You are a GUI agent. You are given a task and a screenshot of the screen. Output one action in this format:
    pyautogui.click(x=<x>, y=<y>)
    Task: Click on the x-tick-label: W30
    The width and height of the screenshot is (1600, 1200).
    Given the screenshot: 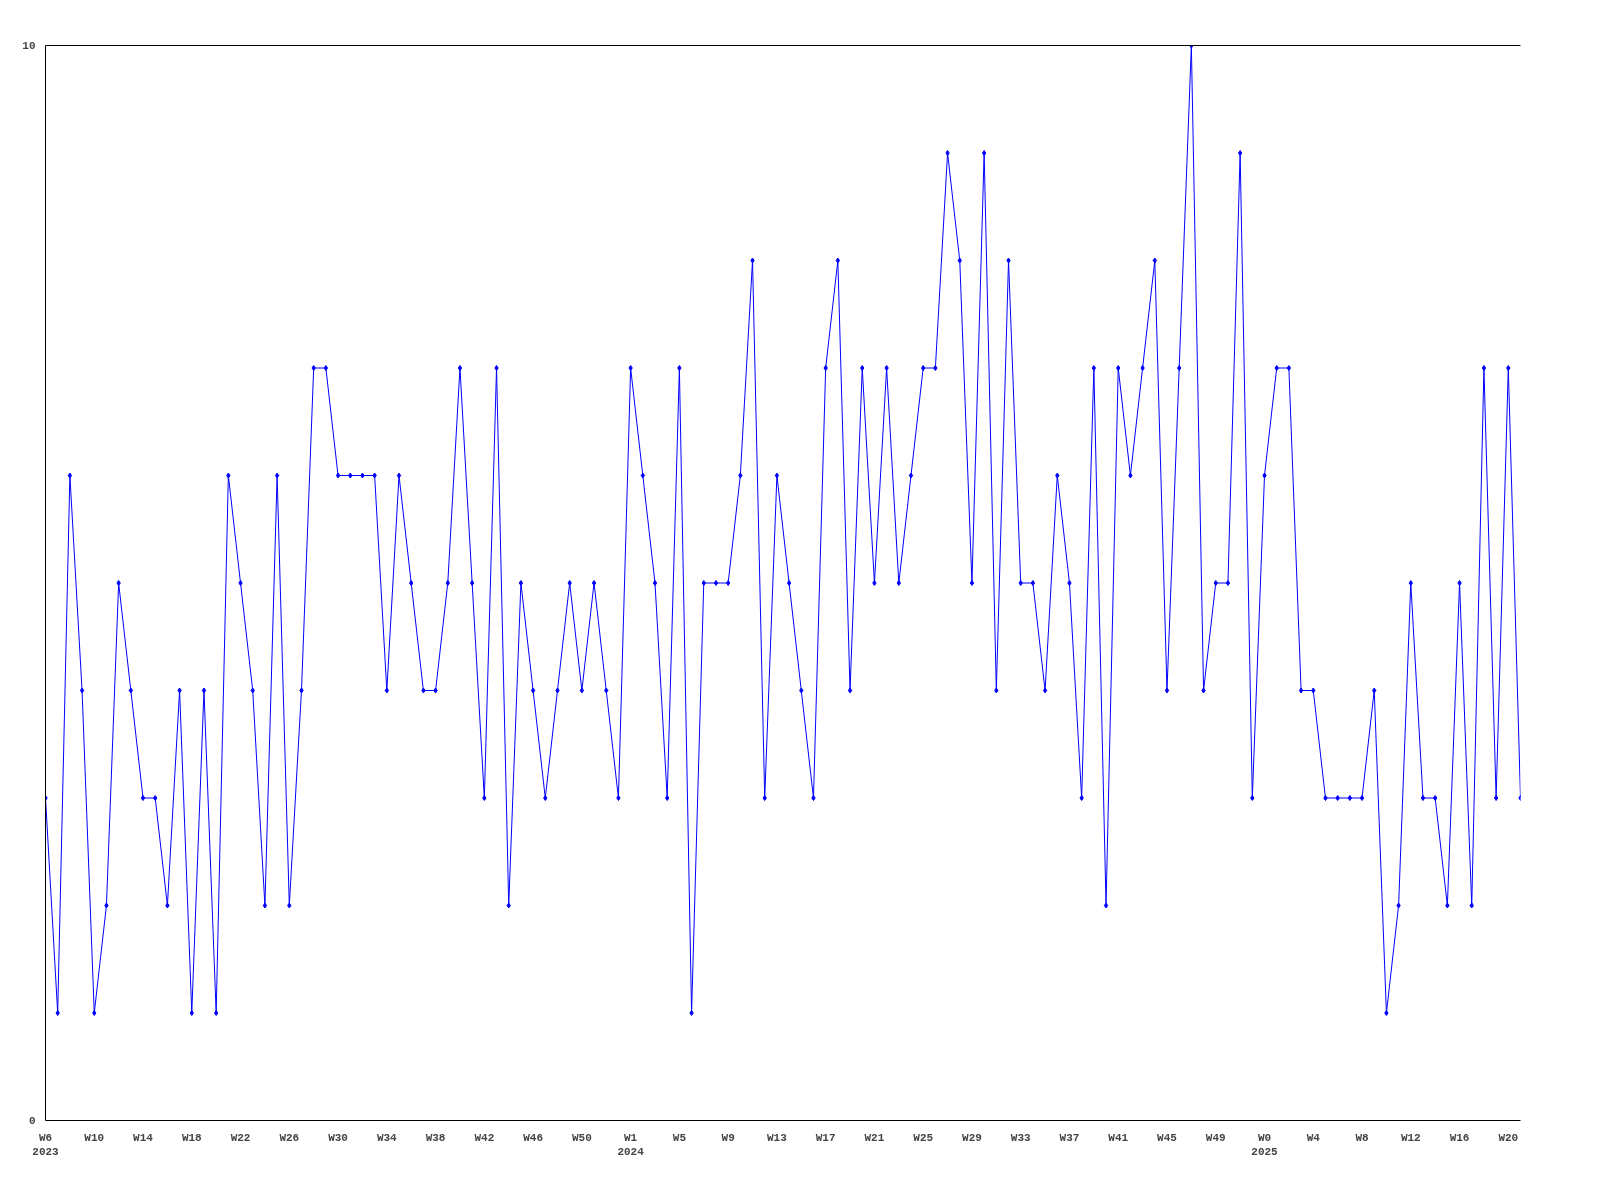 What is the action you would take?
    pyautogui.click(x=338, y=1137)
    